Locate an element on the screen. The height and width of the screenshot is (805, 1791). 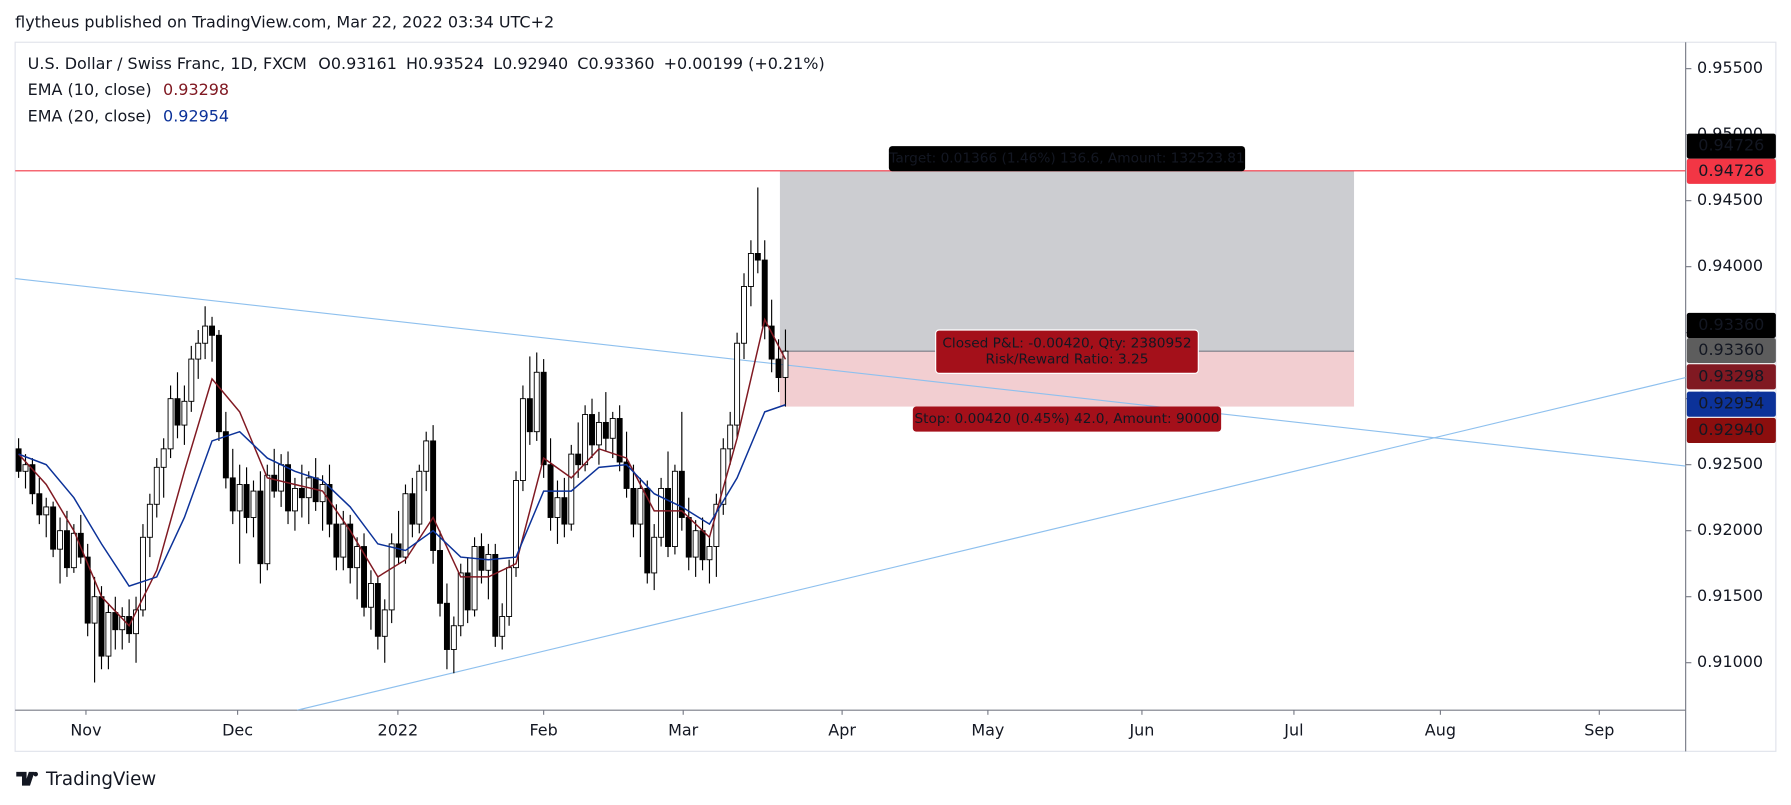
target-label-bg is located at coordinates (1067, 159).